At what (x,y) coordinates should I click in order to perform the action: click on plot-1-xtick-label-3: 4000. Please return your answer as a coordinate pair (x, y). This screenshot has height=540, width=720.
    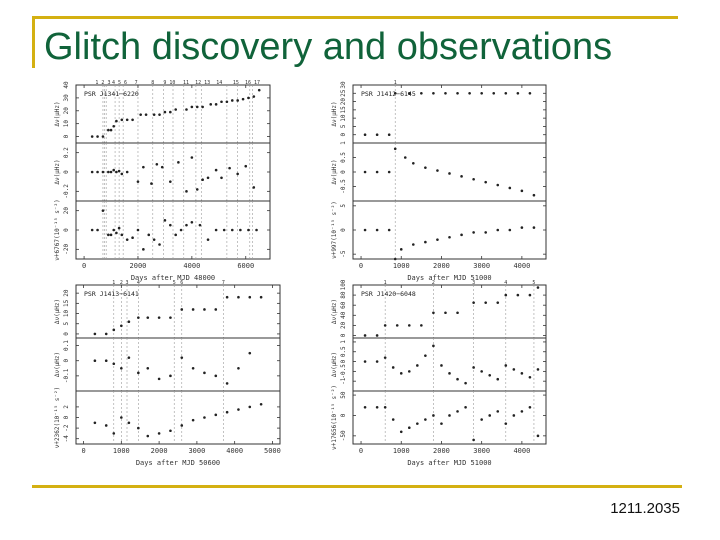
    Looking at the image, I should click on (191, 266).